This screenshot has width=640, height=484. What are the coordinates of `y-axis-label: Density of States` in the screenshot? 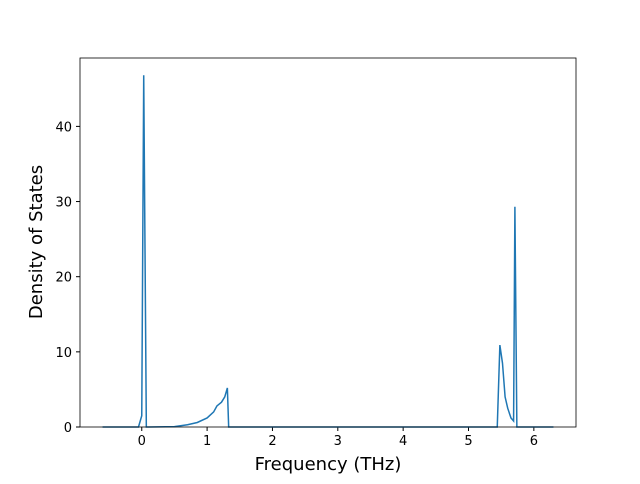 It's located at (36, 242).